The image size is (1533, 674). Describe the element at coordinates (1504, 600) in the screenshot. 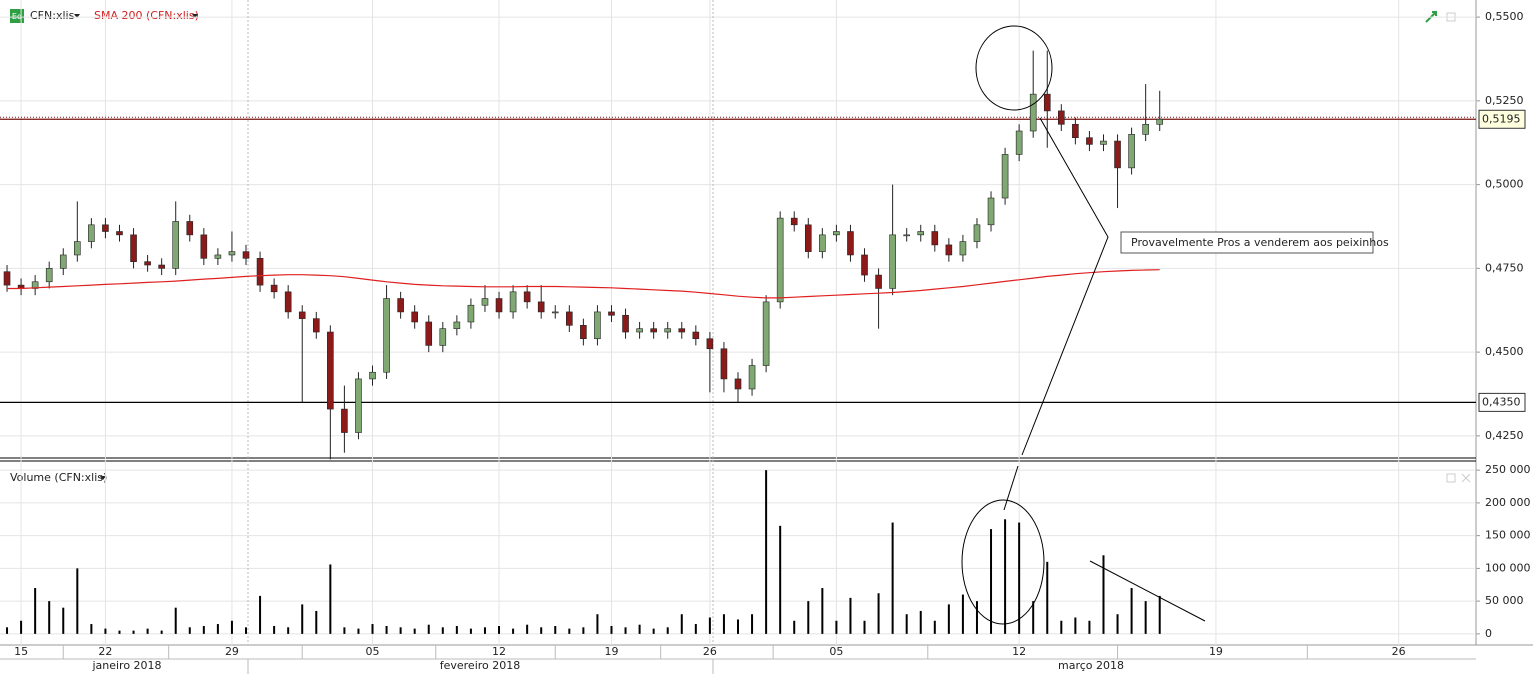

I see `y-tick-label: 50 000` at that location.